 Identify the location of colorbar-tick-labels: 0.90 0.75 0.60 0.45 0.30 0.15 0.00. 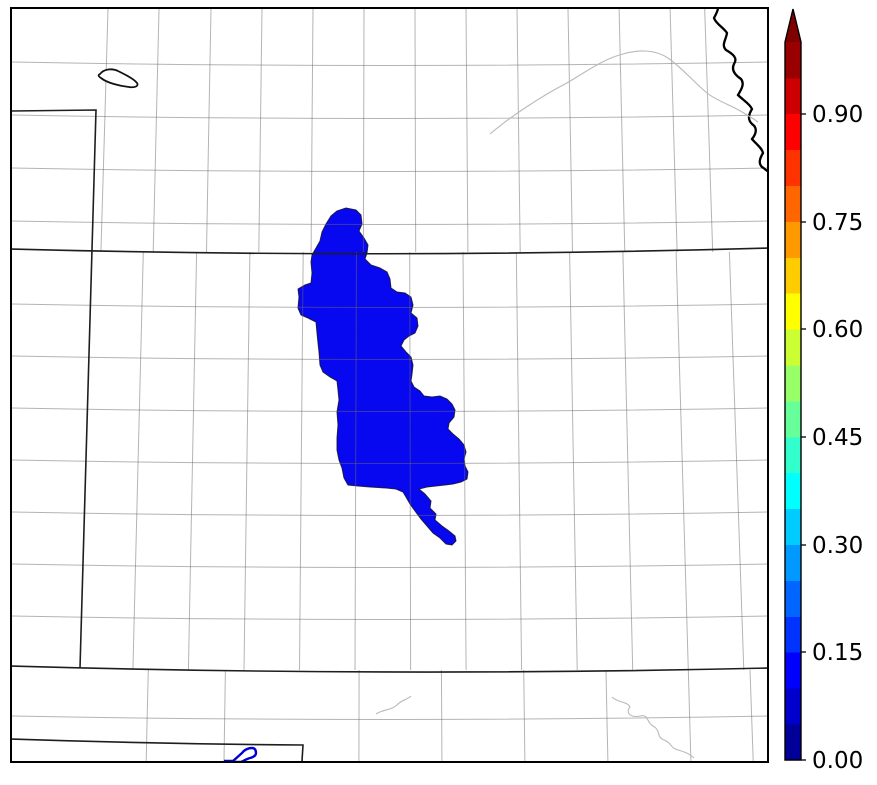
(837, 438).